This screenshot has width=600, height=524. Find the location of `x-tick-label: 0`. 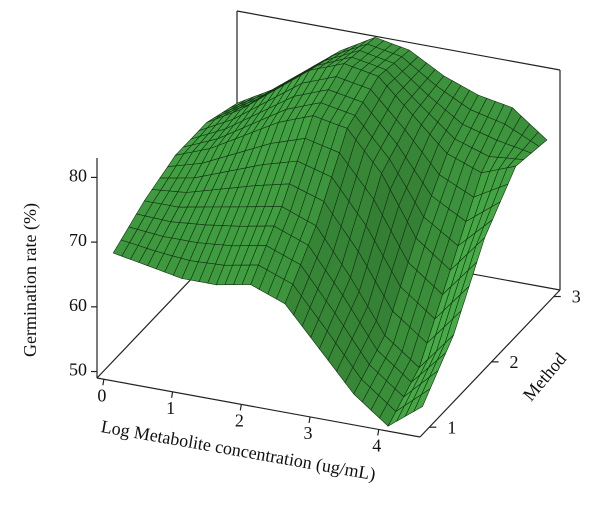

x-tick-label: 0 is located at coordinates (101, 395).